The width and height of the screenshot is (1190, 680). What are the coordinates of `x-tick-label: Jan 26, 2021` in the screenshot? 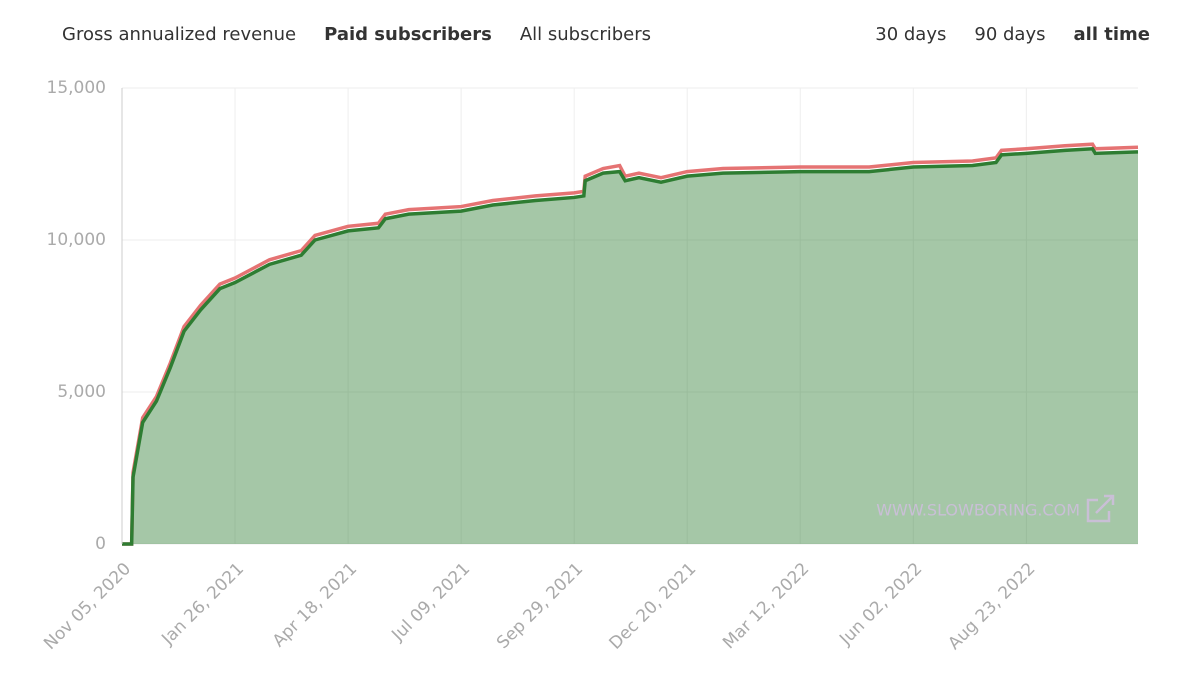 It's located at (202, 604).